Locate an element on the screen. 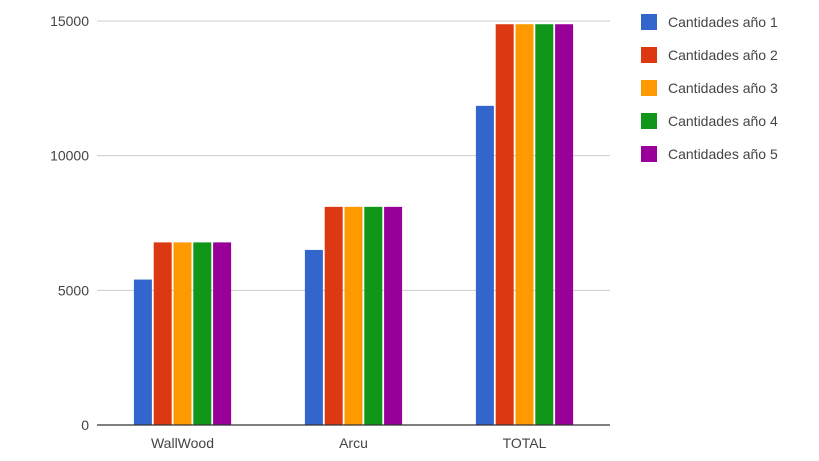 The width and height of the screenshot is (819, 461). y-tick-label: 0 is located at coordinates (85, 425).